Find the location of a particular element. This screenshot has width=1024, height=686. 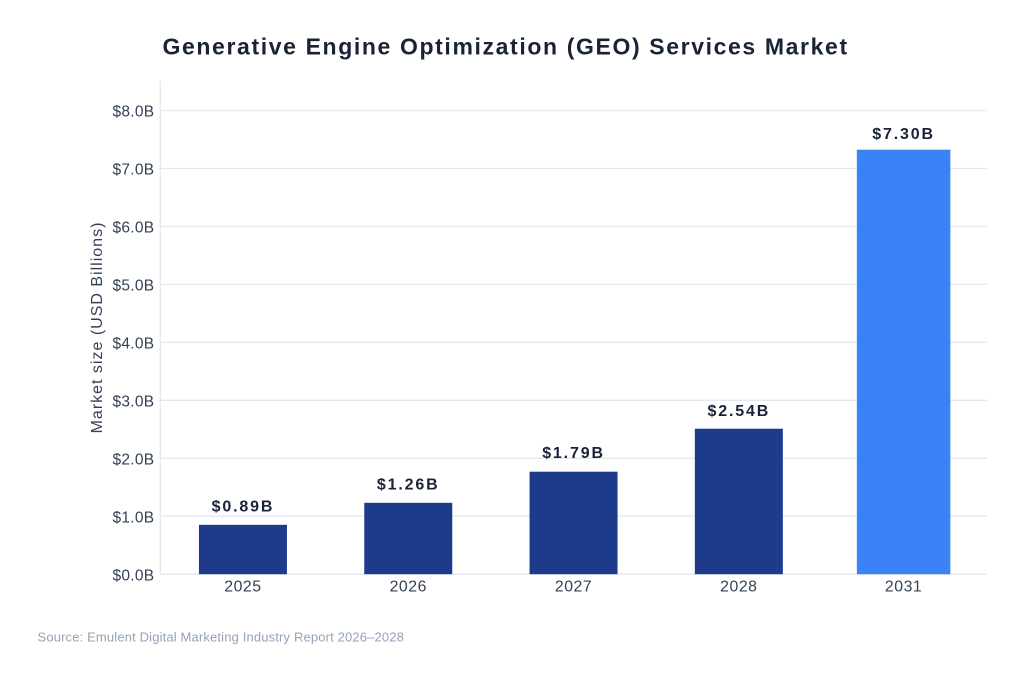

svg-text: $1.79B is located at coordinates (573, 453).